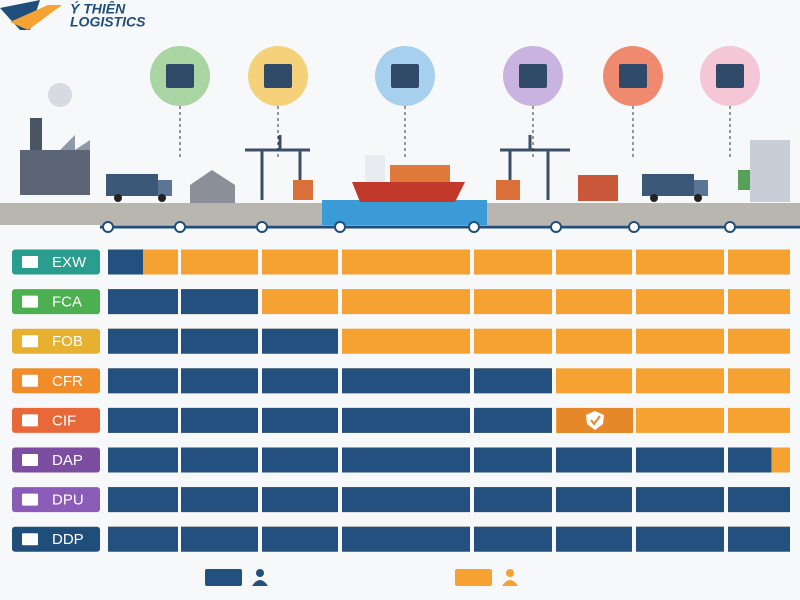  I want to click on warehouse, so click(212, 186).